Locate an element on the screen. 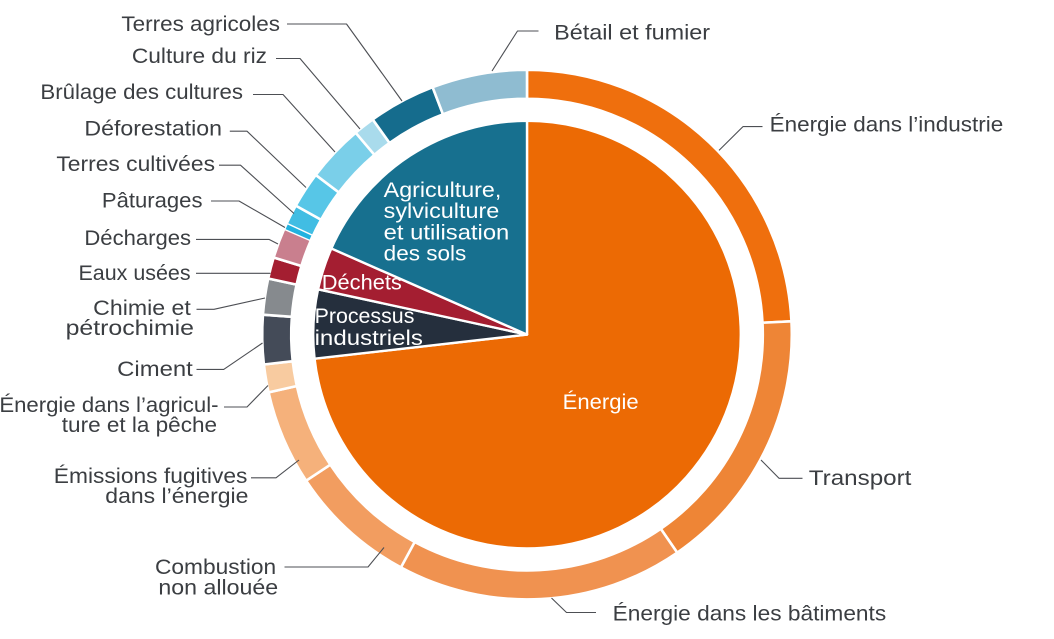 The height and width of the screenshot is (639, 1054). svg-text: Déforestation is located at coordinates (153, 129).